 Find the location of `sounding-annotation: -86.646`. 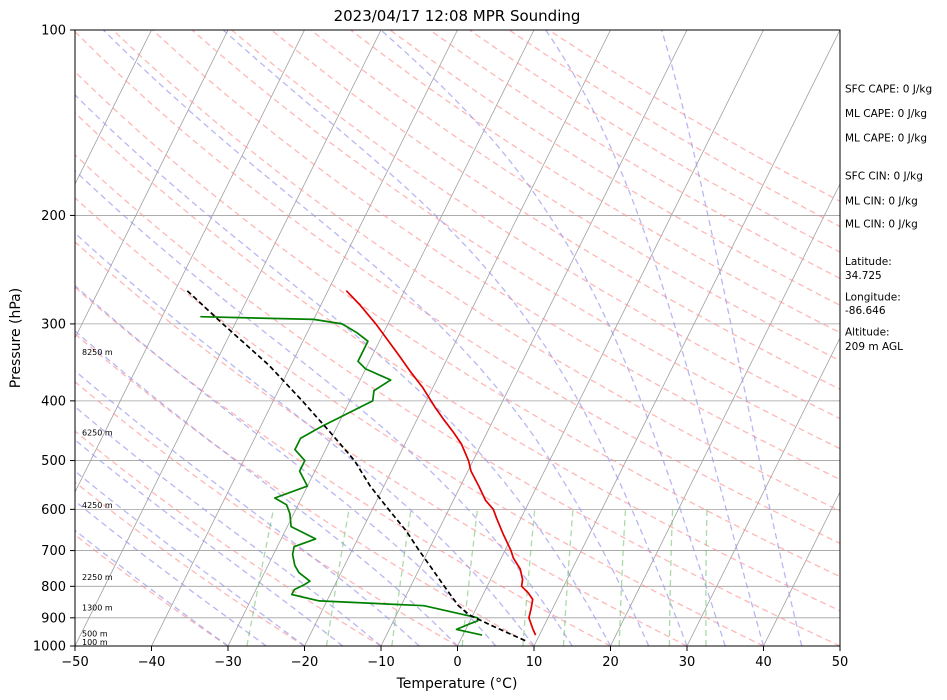

sounding-annotation: -86.646 is located at coordinates (865, 311).